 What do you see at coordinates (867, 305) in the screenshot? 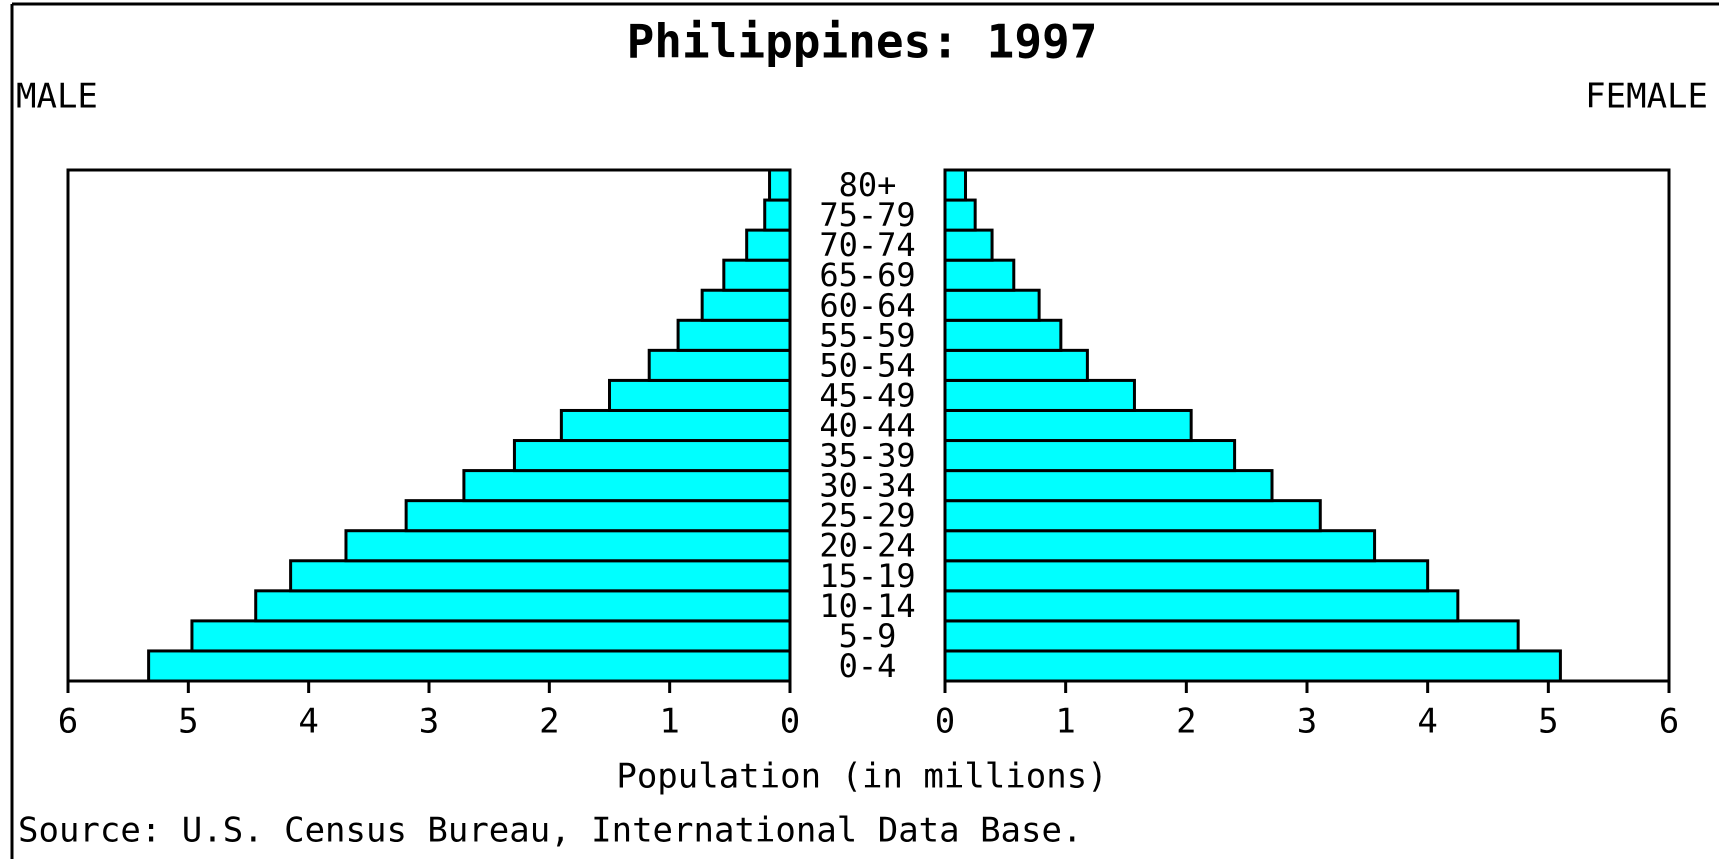
I see `age-label: 60-64` at bounding box center [867, 305].